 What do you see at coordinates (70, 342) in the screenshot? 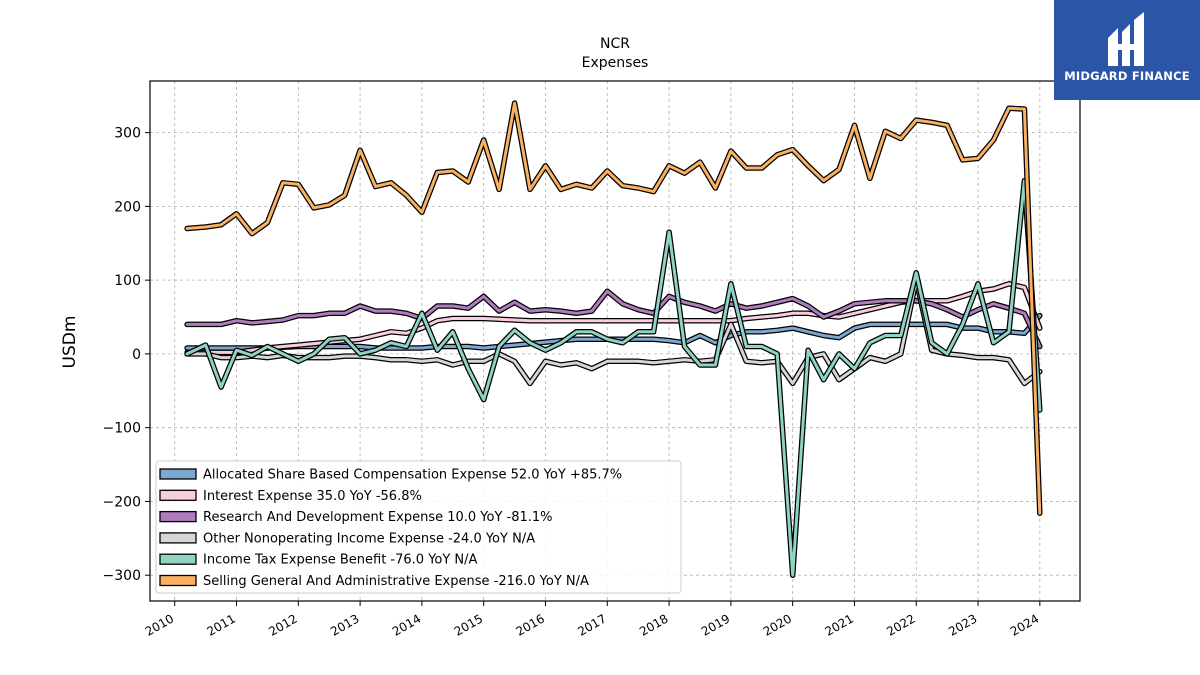
I see `y-axis-label: USDm` at bounding box center [70, 342].